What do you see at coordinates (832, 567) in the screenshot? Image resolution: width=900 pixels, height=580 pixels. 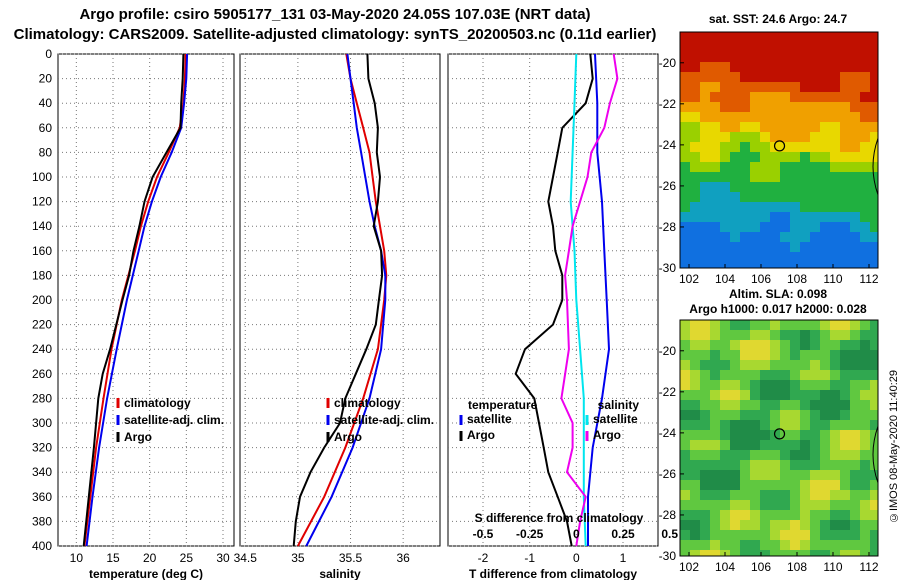 I see `sla-map-lon-label: 110` at bounding box center [832, 567].